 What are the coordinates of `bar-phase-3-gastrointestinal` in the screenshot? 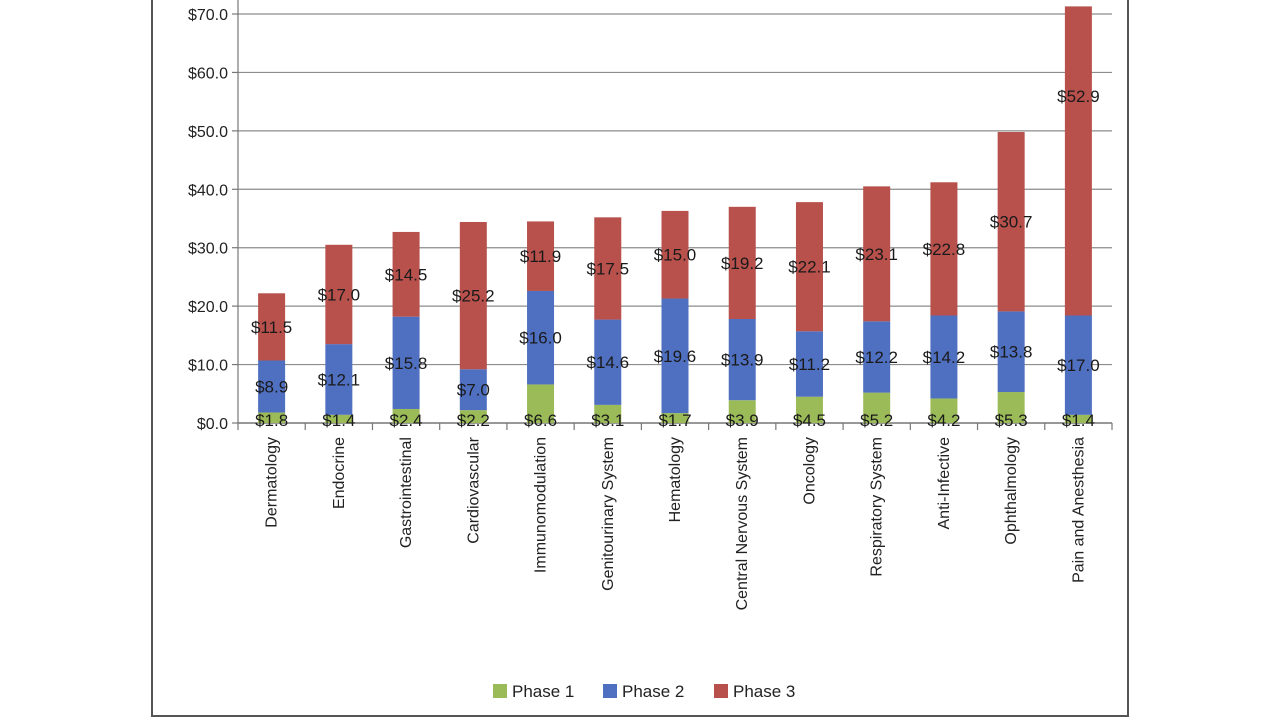 It's located at (406, 274).